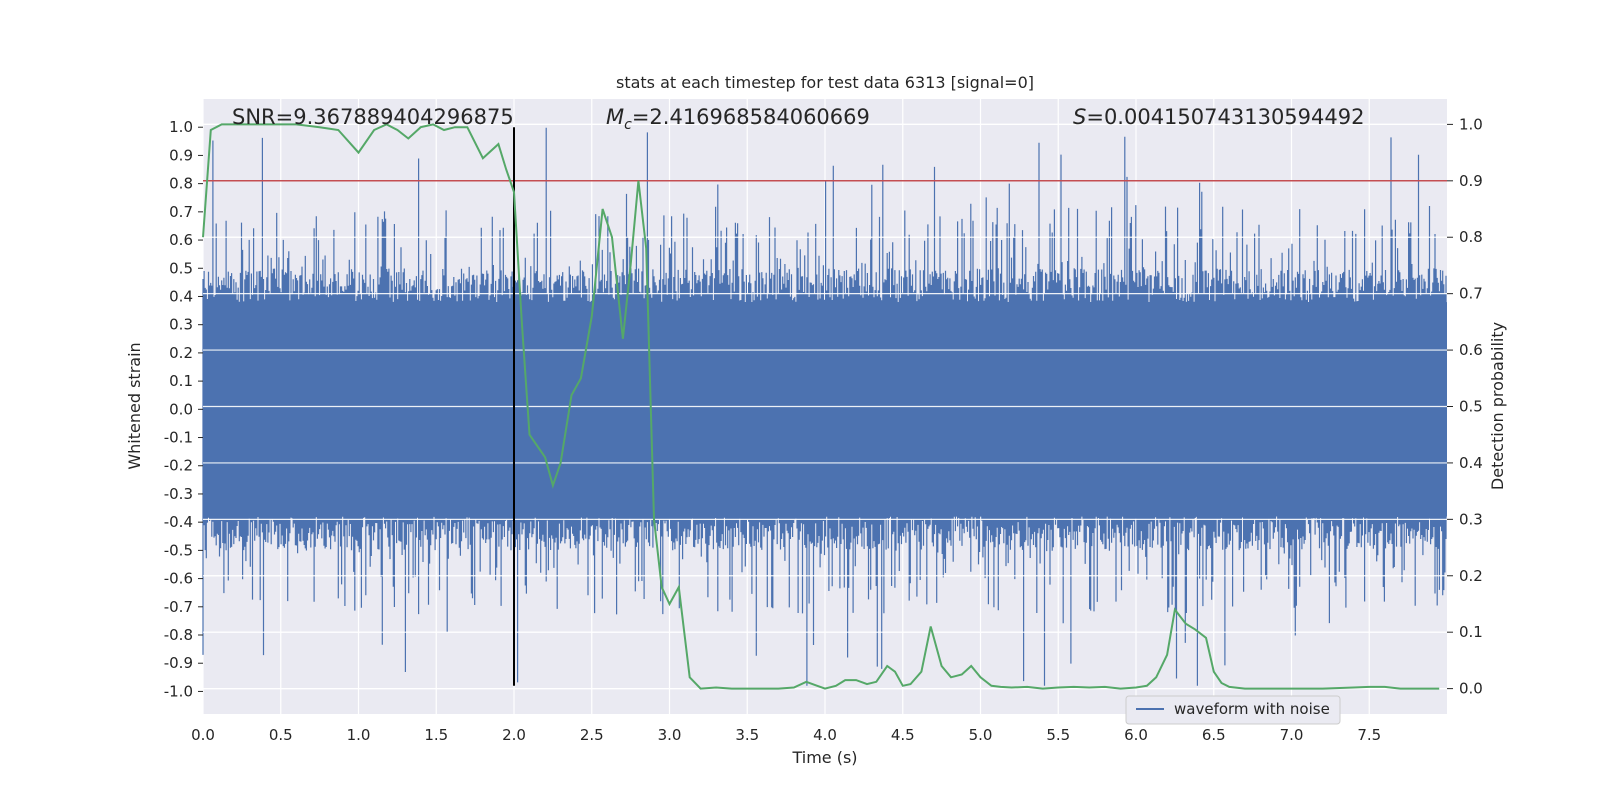 The width and height of the screenshot is (1600, 800). I want to click on s-value: =0.004150743130594492, so click(1225, 117).